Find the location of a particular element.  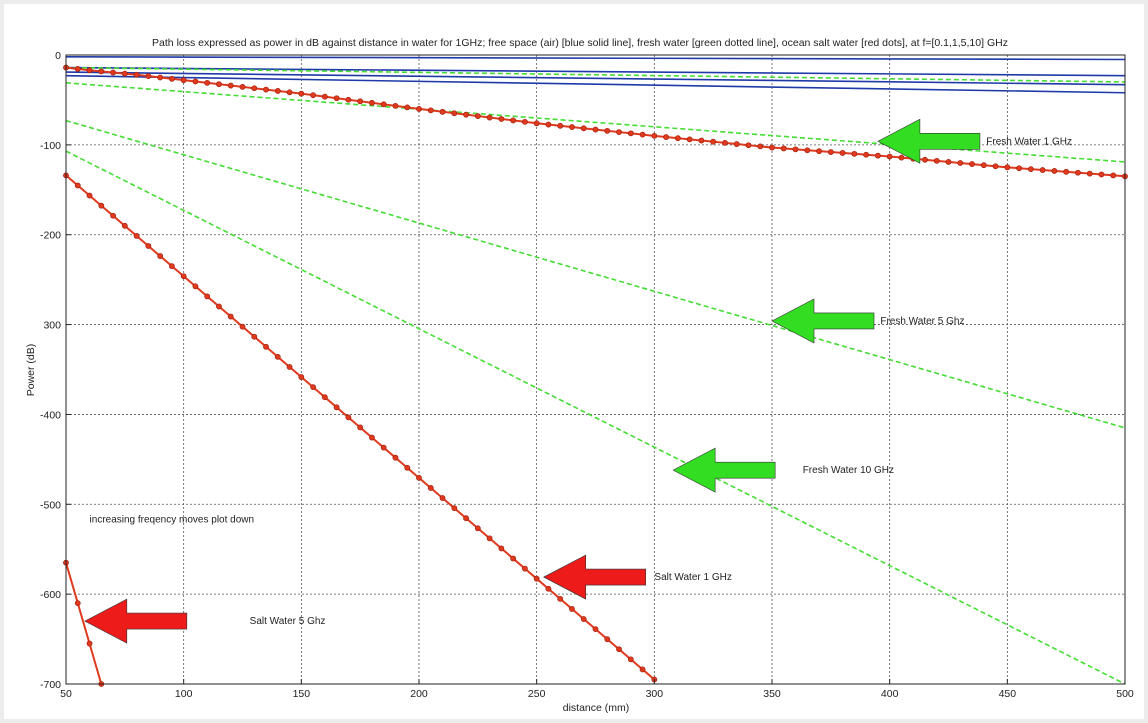

x-tick-label: 500 is located at coordinates (1125, 694).